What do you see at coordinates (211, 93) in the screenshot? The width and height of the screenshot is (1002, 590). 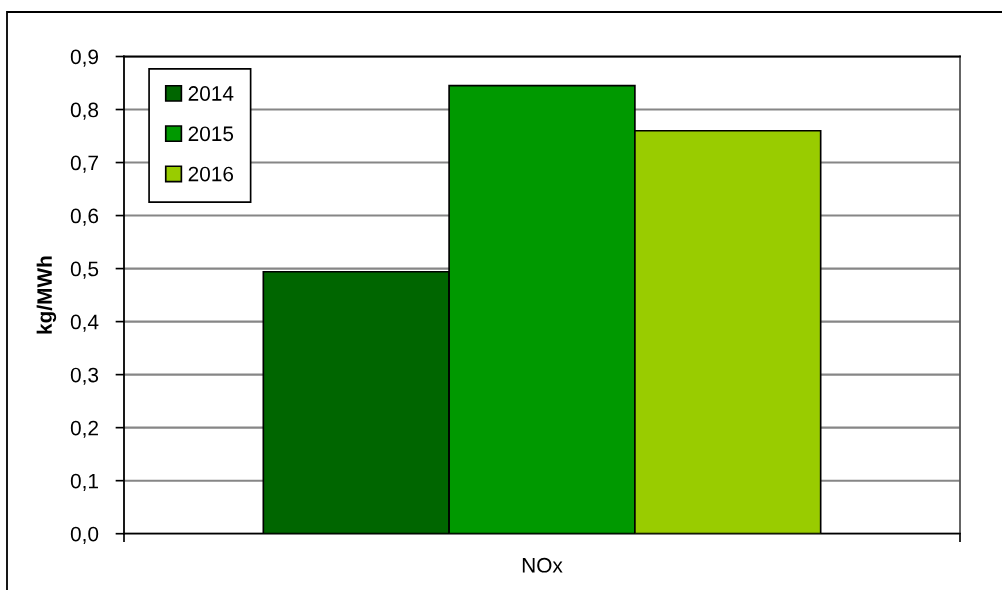 I see `legend-label: 2014` at bounding box center [211, 93].